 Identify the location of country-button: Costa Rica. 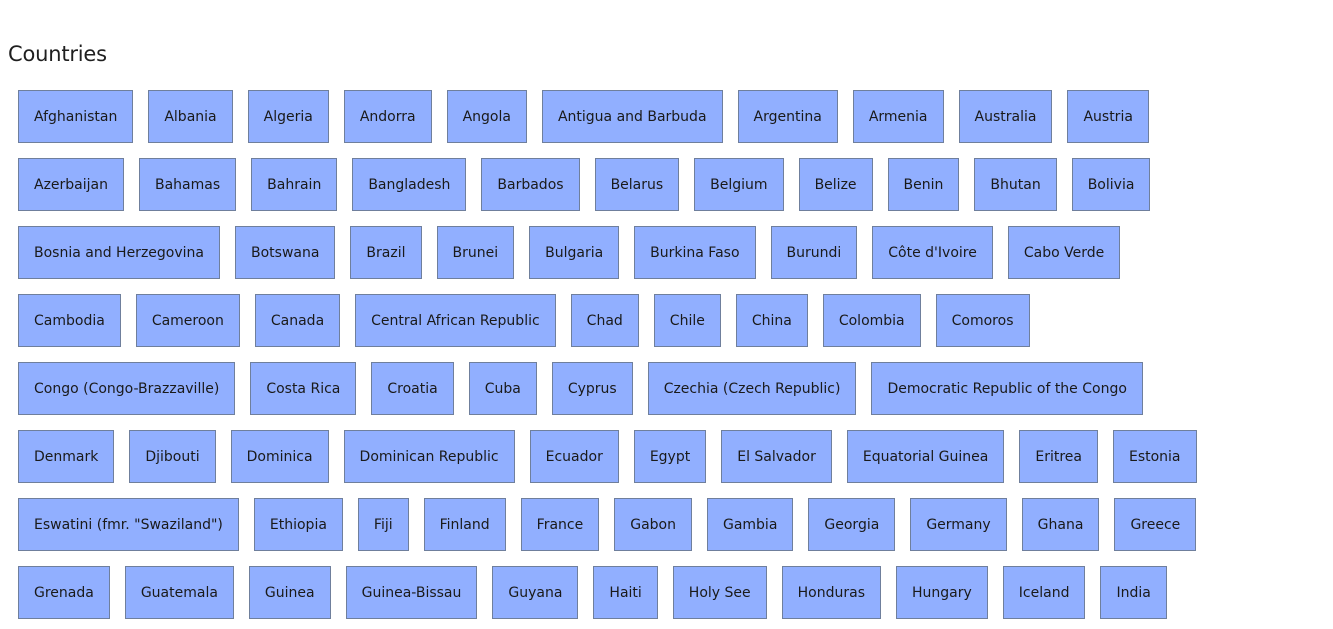
(303, 388).